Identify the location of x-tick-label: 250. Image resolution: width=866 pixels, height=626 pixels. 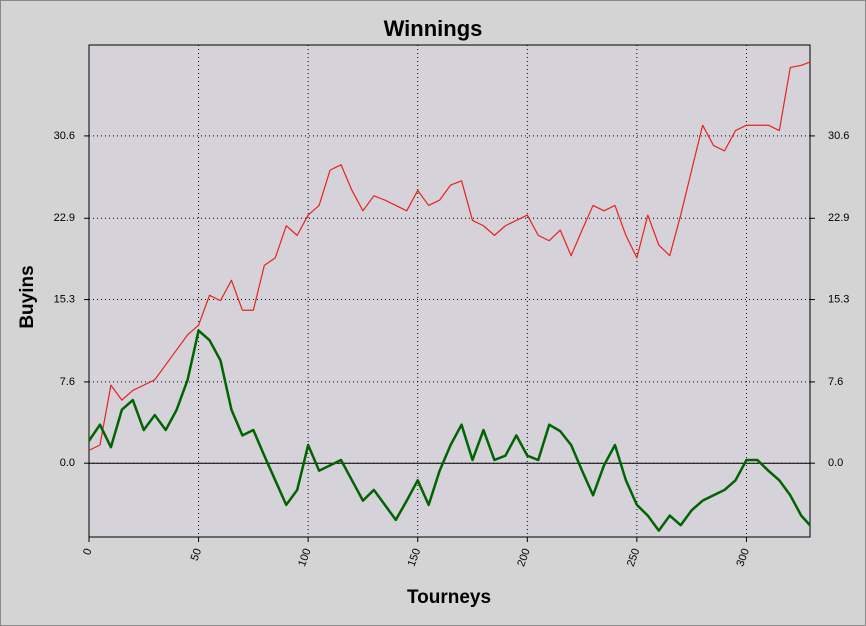
(634, 557).